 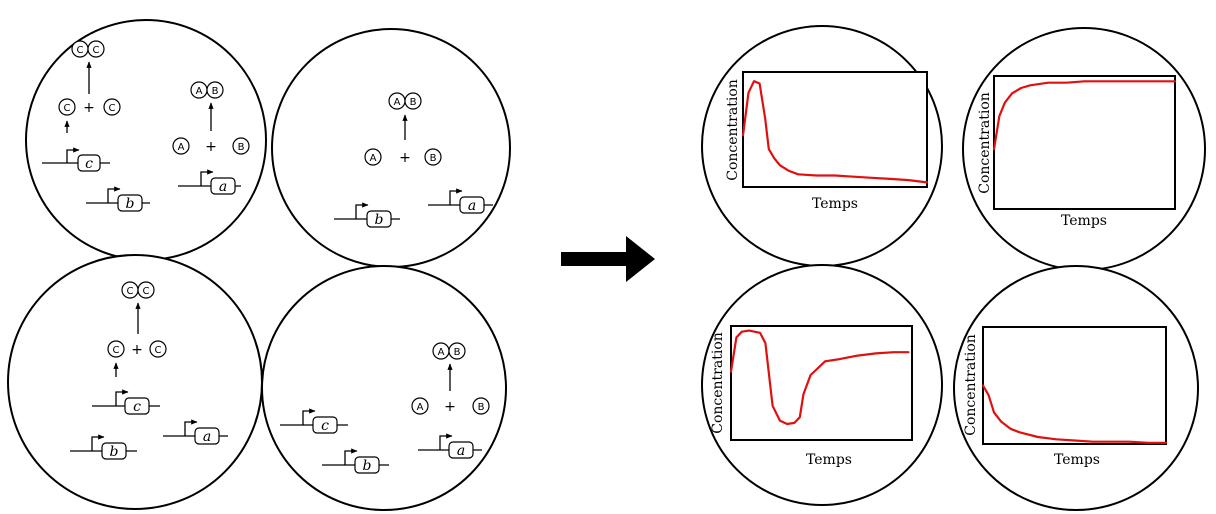 I want to click on cell-1: C C C C + A B A B + c, so click(x=146, y=140).